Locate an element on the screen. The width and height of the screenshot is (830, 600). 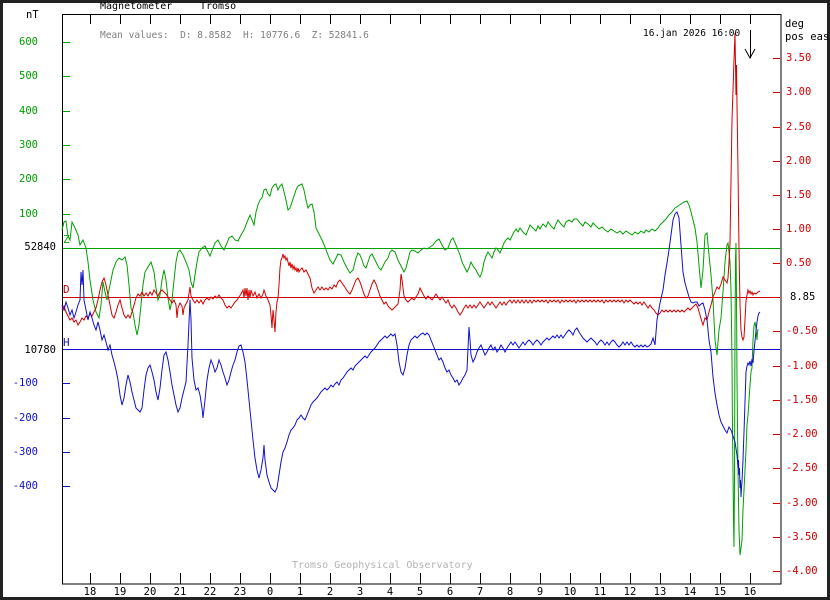
left-axis-label: 400 is located at coordinates (28, 111).